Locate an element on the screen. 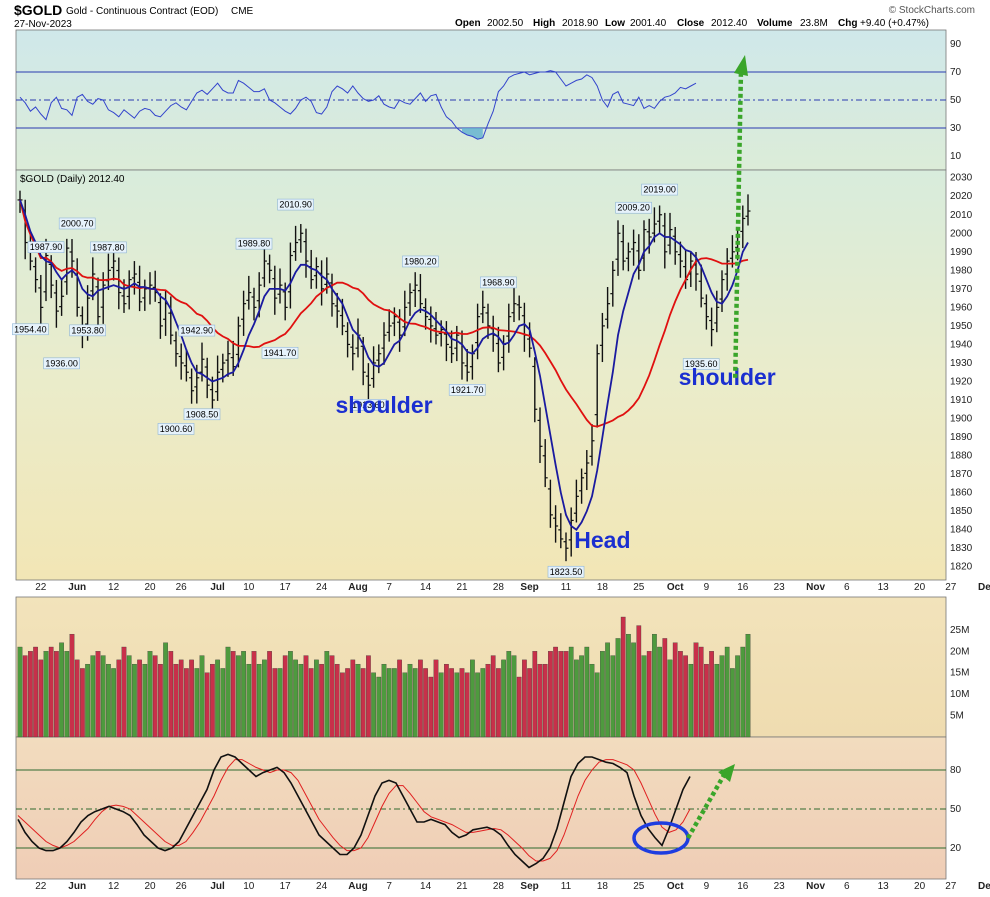 This screenshot has width=990, height=897. price-label: 1942.90 is located at coordinates (197, 331).